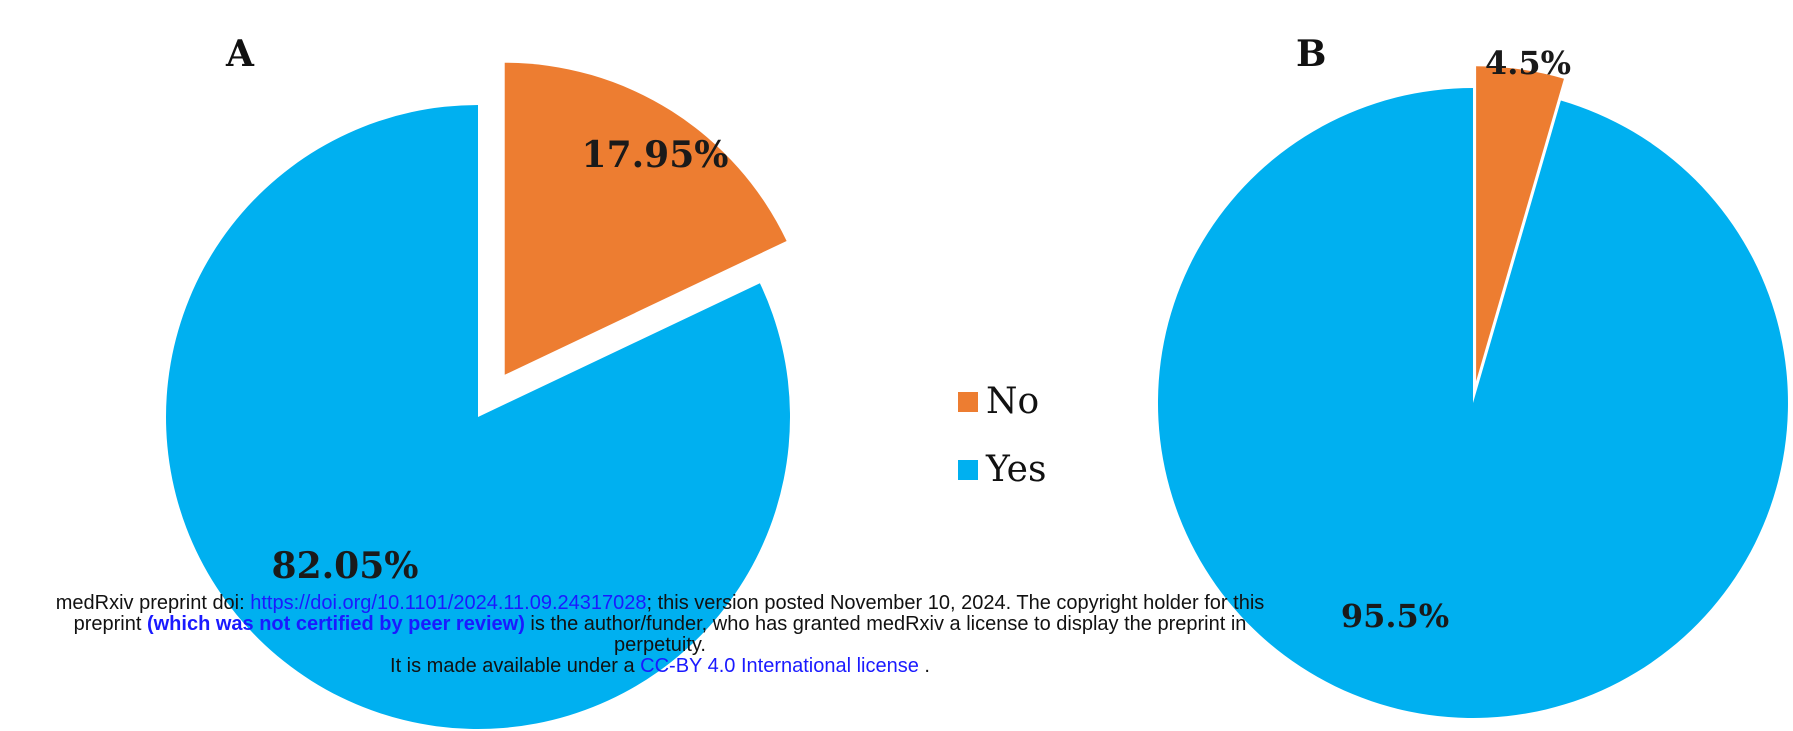  I want to click on license-link: CC-BY 4.0 International license, so click(779, 666).